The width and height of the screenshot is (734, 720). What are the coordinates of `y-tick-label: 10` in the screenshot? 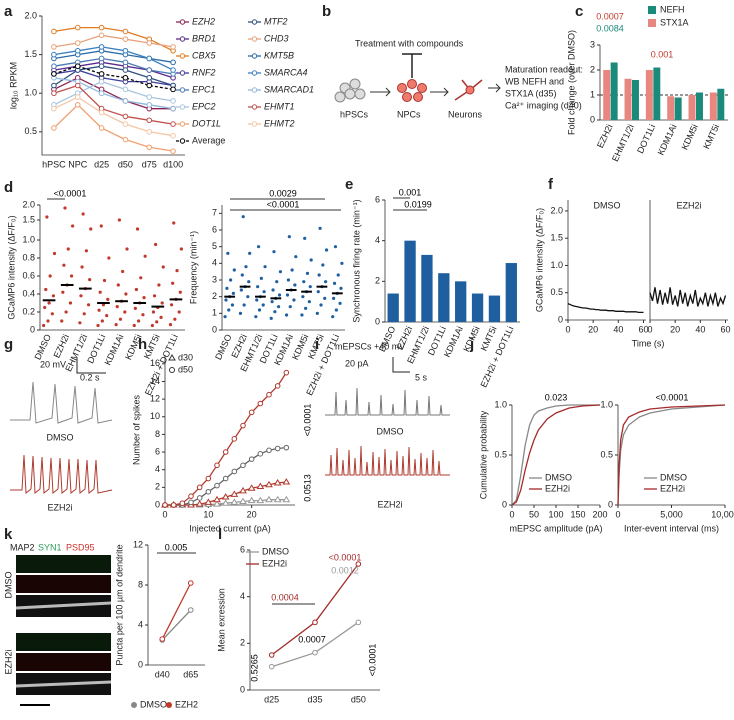 It's located at (155, 416).